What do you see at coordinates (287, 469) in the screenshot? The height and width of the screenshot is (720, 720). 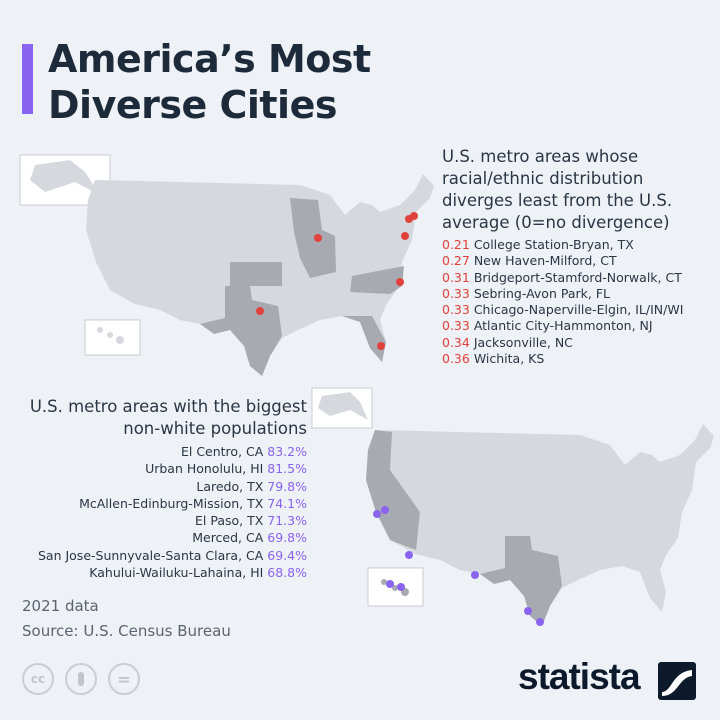 I see `non-white-share: 81.5%` at bounding box center [287, 469].